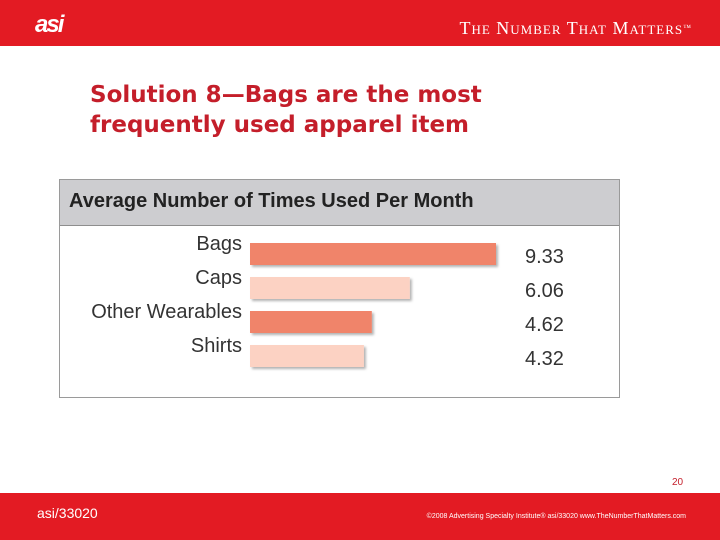  What do you see at coordinates (49, 24) in the screenshot?
I see `asi-logo: asi` at bounding box center [49, 24].